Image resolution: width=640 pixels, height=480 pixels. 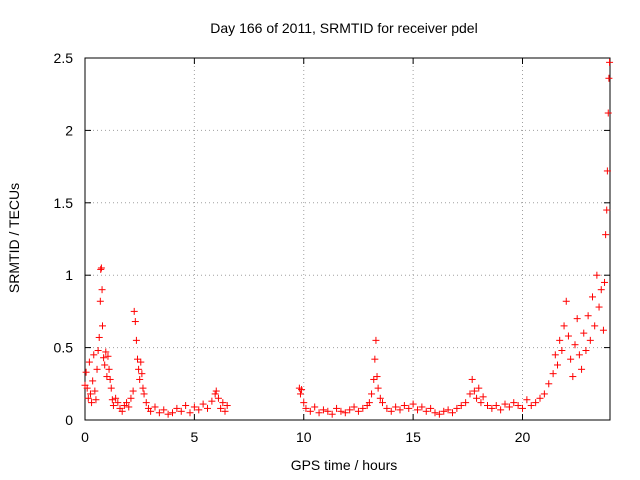 What do you see at coordinates (14, 238) in the screenshot?
I see `y-axis-label: SRMTID / TECUs` at bounding box center [14, 238].